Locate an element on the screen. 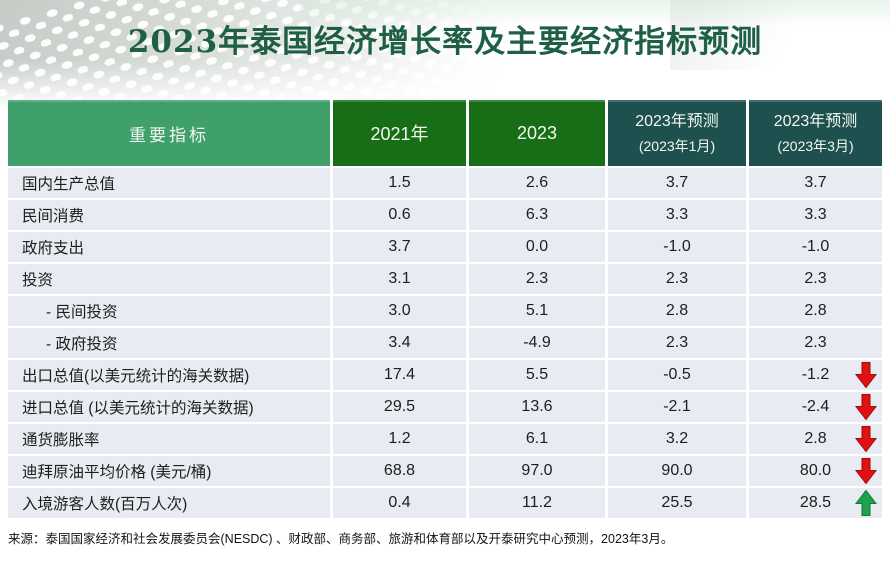 Image resolution: width=890 pixels, height=561 pixels. value-cell: 0.0 is located at coordinates (537, 247).